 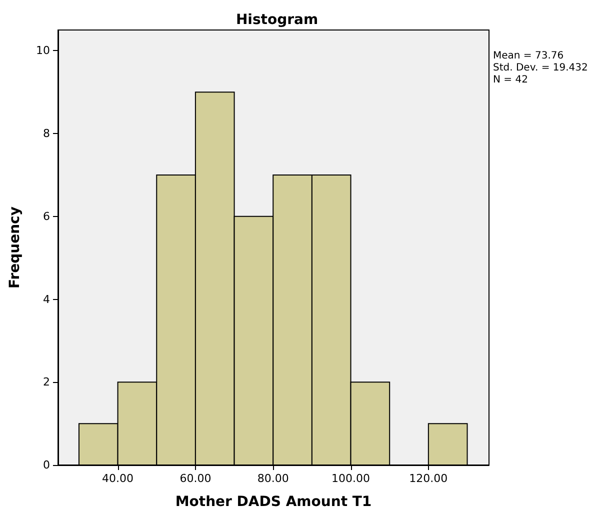 What do you see at coordinates (46, 382) in the screenshot?
I see `y-tick-label: 2` at bounding box center [46, 382].